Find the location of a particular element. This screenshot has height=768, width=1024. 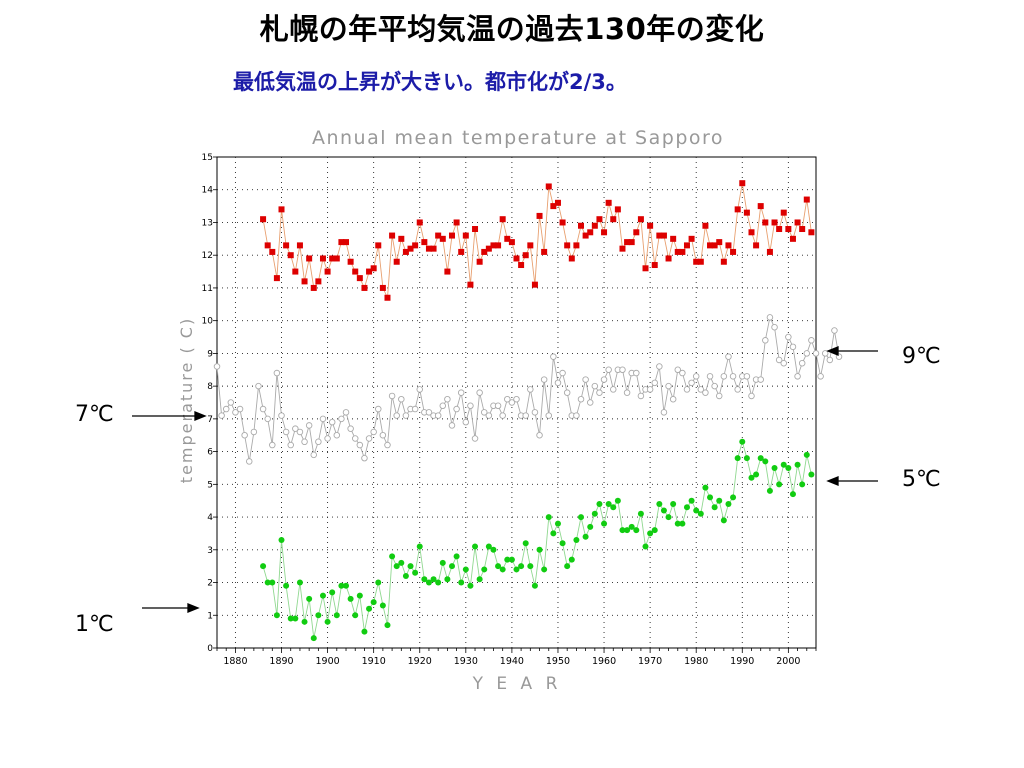

slide-title: 札幌の年平均気温の過去130年の変化 is located at coordinates (512, 29).